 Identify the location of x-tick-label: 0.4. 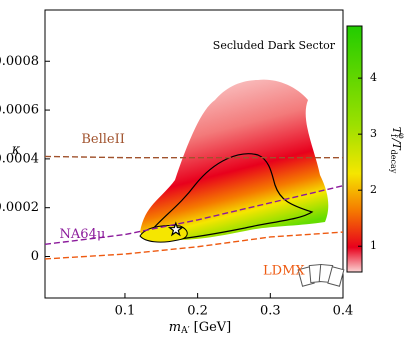
(343, 311).